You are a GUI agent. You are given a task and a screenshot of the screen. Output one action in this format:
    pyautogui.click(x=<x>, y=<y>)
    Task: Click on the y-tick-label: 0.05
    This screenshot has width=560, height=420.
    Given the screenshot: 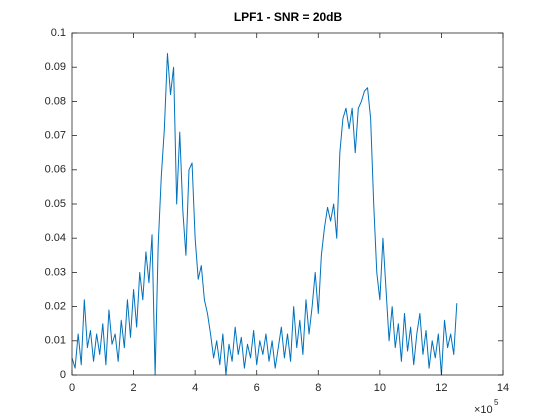 What is the action you would take?
    pyautogui.click(x=55, y=204)
    